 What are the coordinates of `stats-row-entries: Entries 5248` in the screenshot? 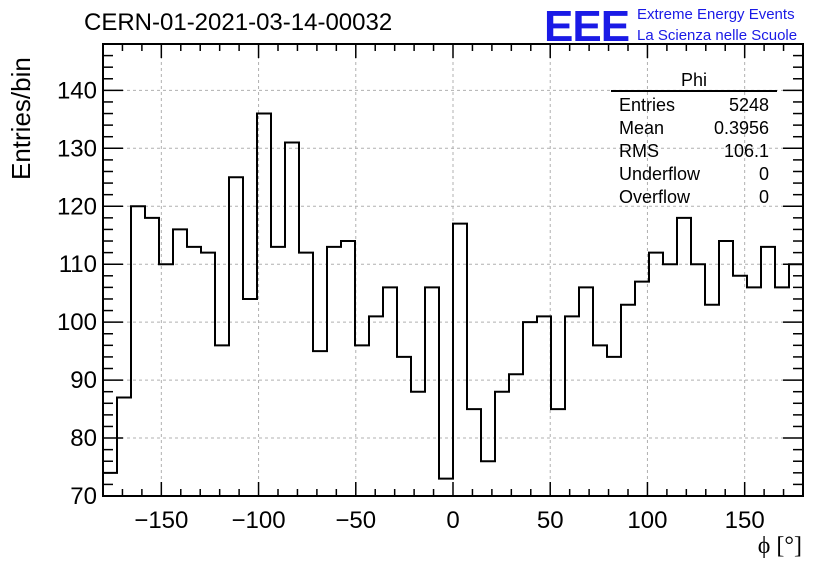 It's located at (694, 105).